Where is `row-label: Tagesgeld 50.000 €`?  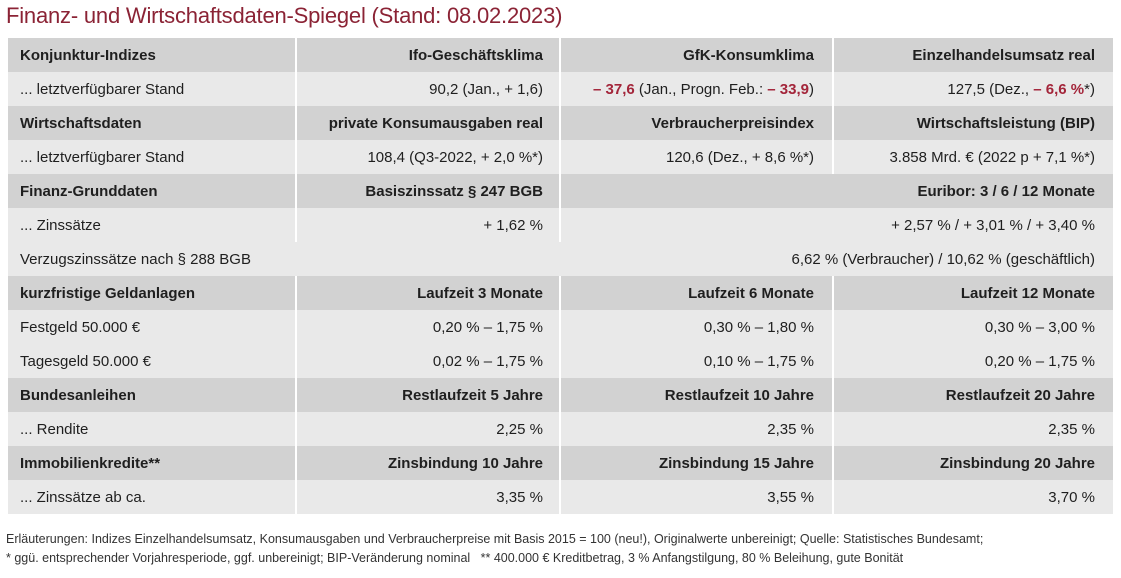 row-label: Tagesgeld 50.000 € is located at coordinates (152, 361).